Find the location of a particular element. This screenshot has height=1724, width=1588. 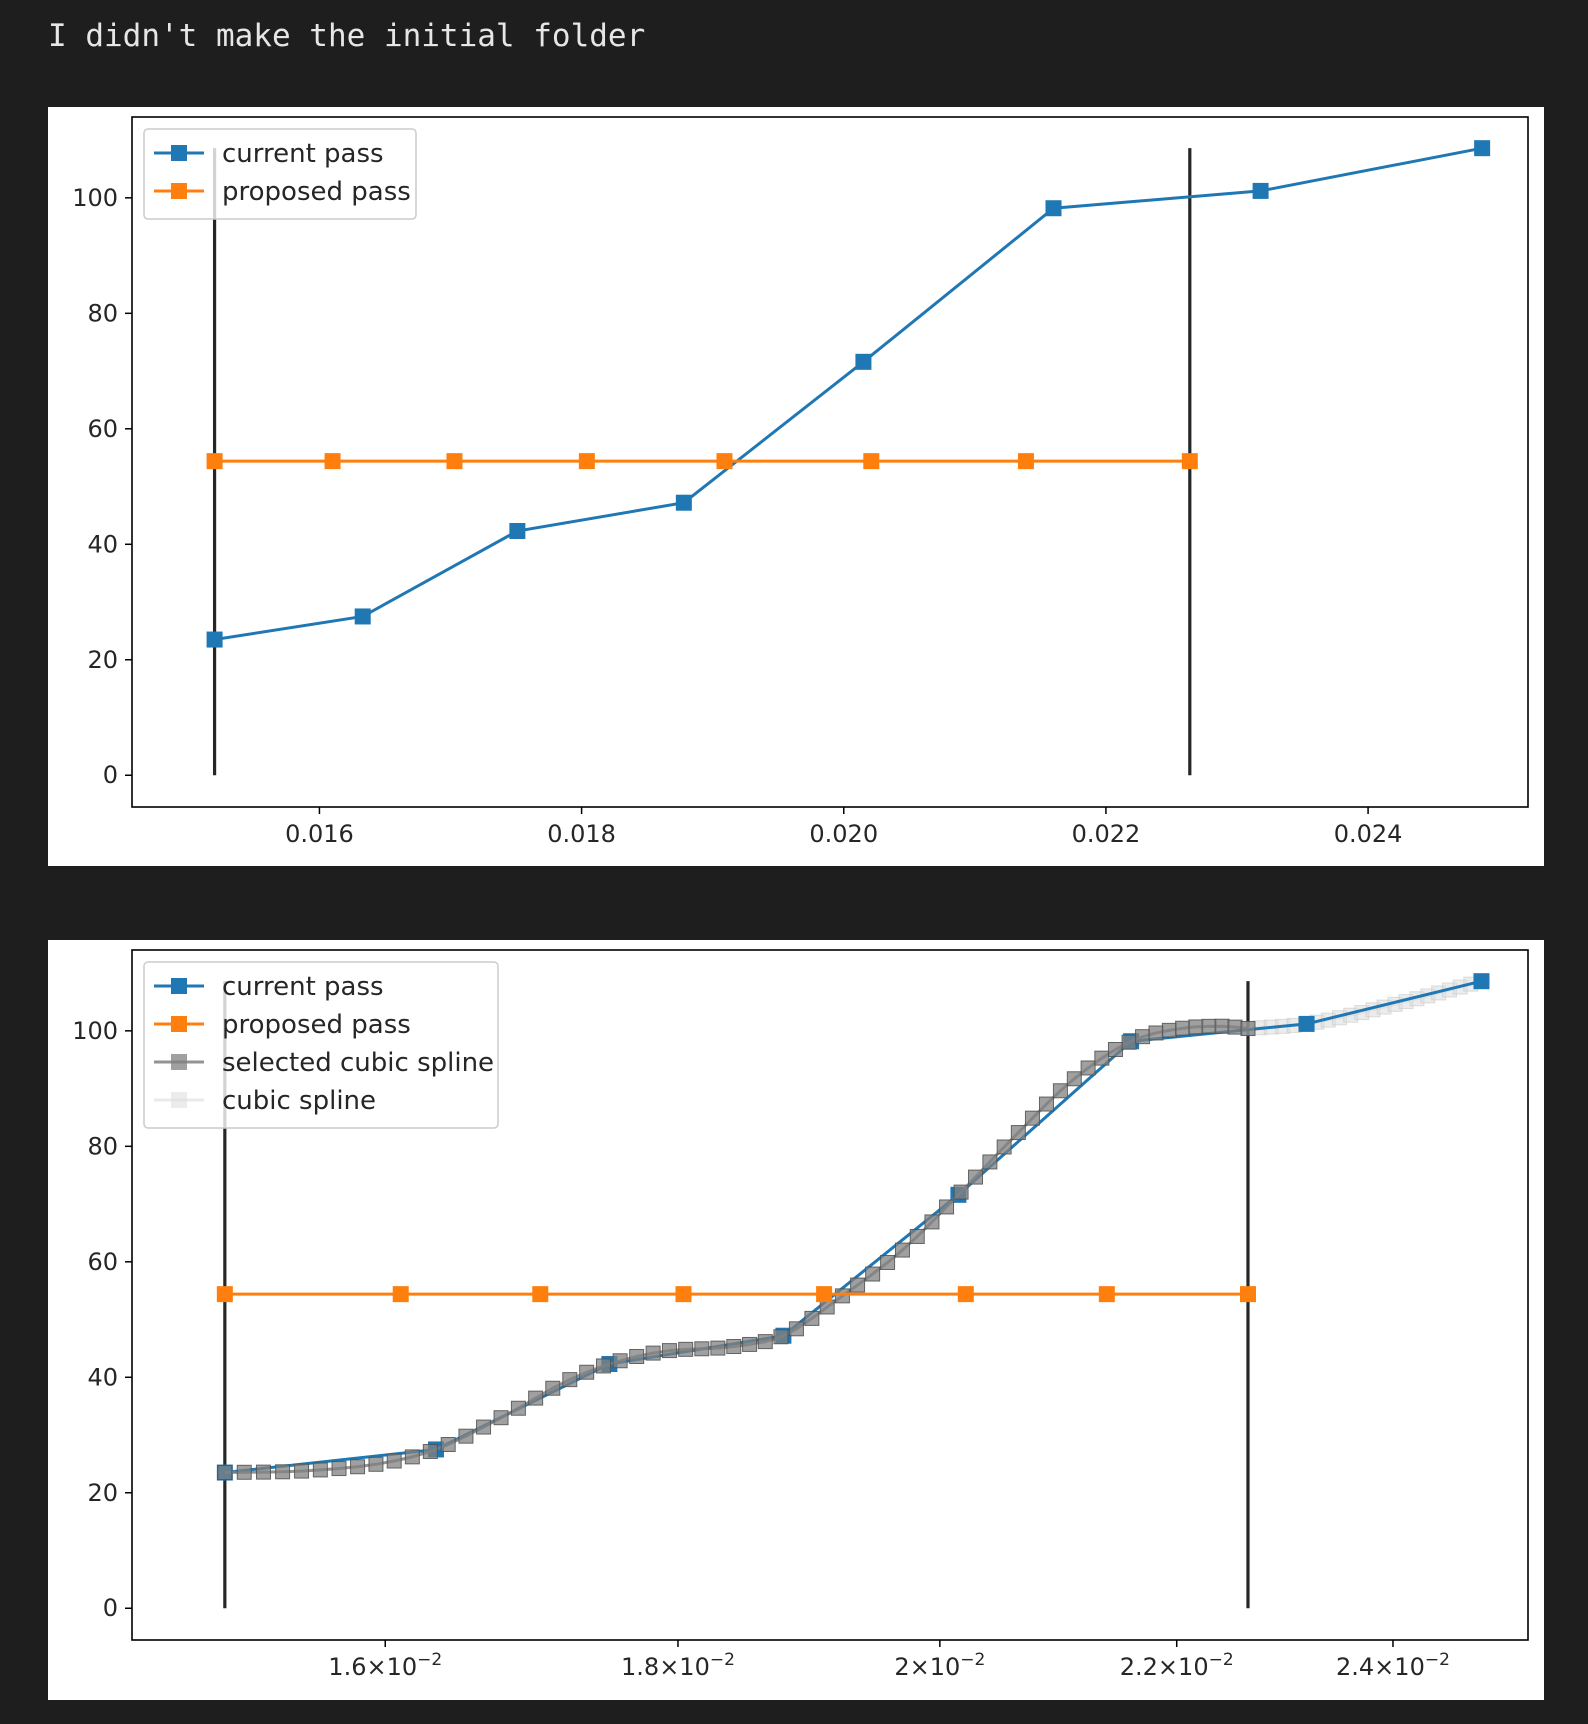

x-tick-label: 1.6×10⁻² is located at coordinates (385, 1665).